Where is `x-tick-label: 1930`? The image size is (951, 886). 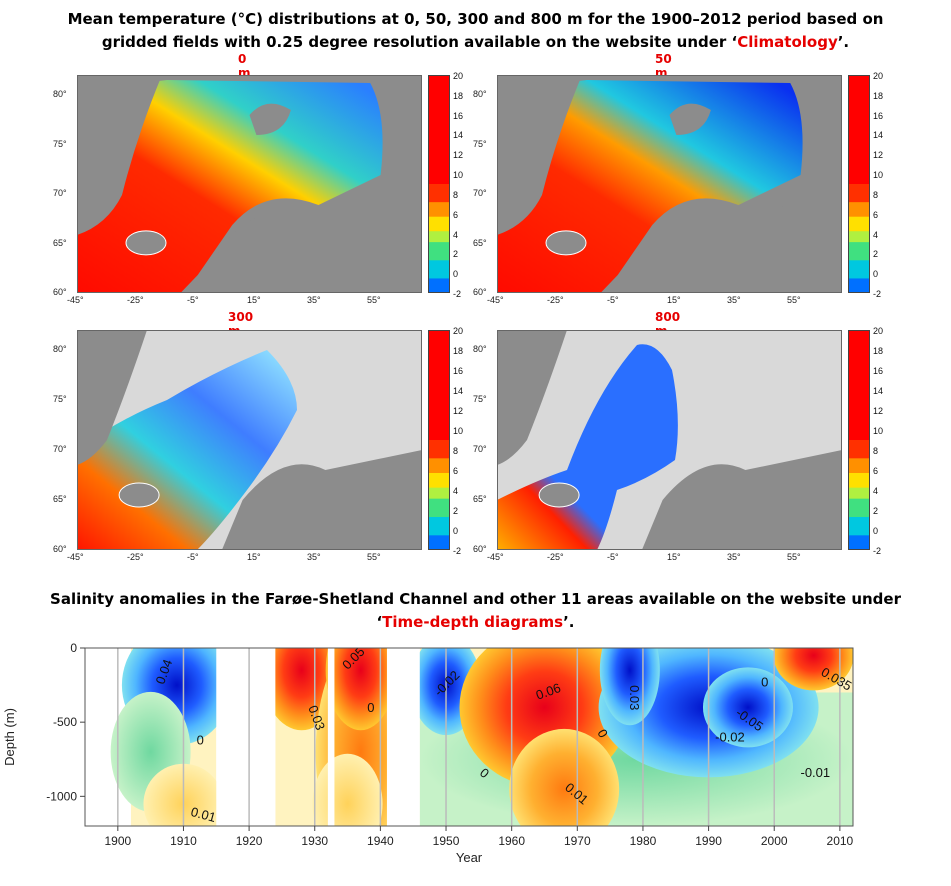 x-tick-label: 1930 is located at coordinates (314, 841).